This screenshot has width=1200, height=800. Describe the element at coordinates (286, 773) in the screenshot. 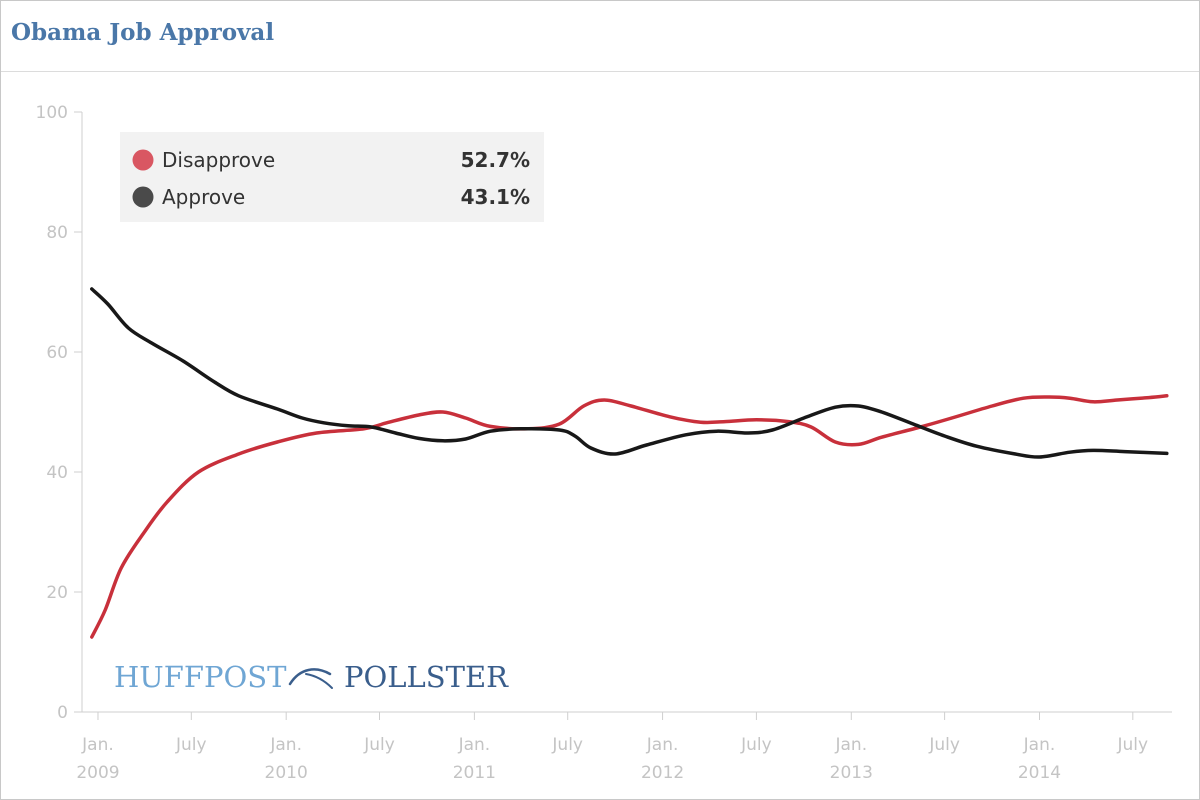

I see `x-tick-year-label: 2010` at that location.